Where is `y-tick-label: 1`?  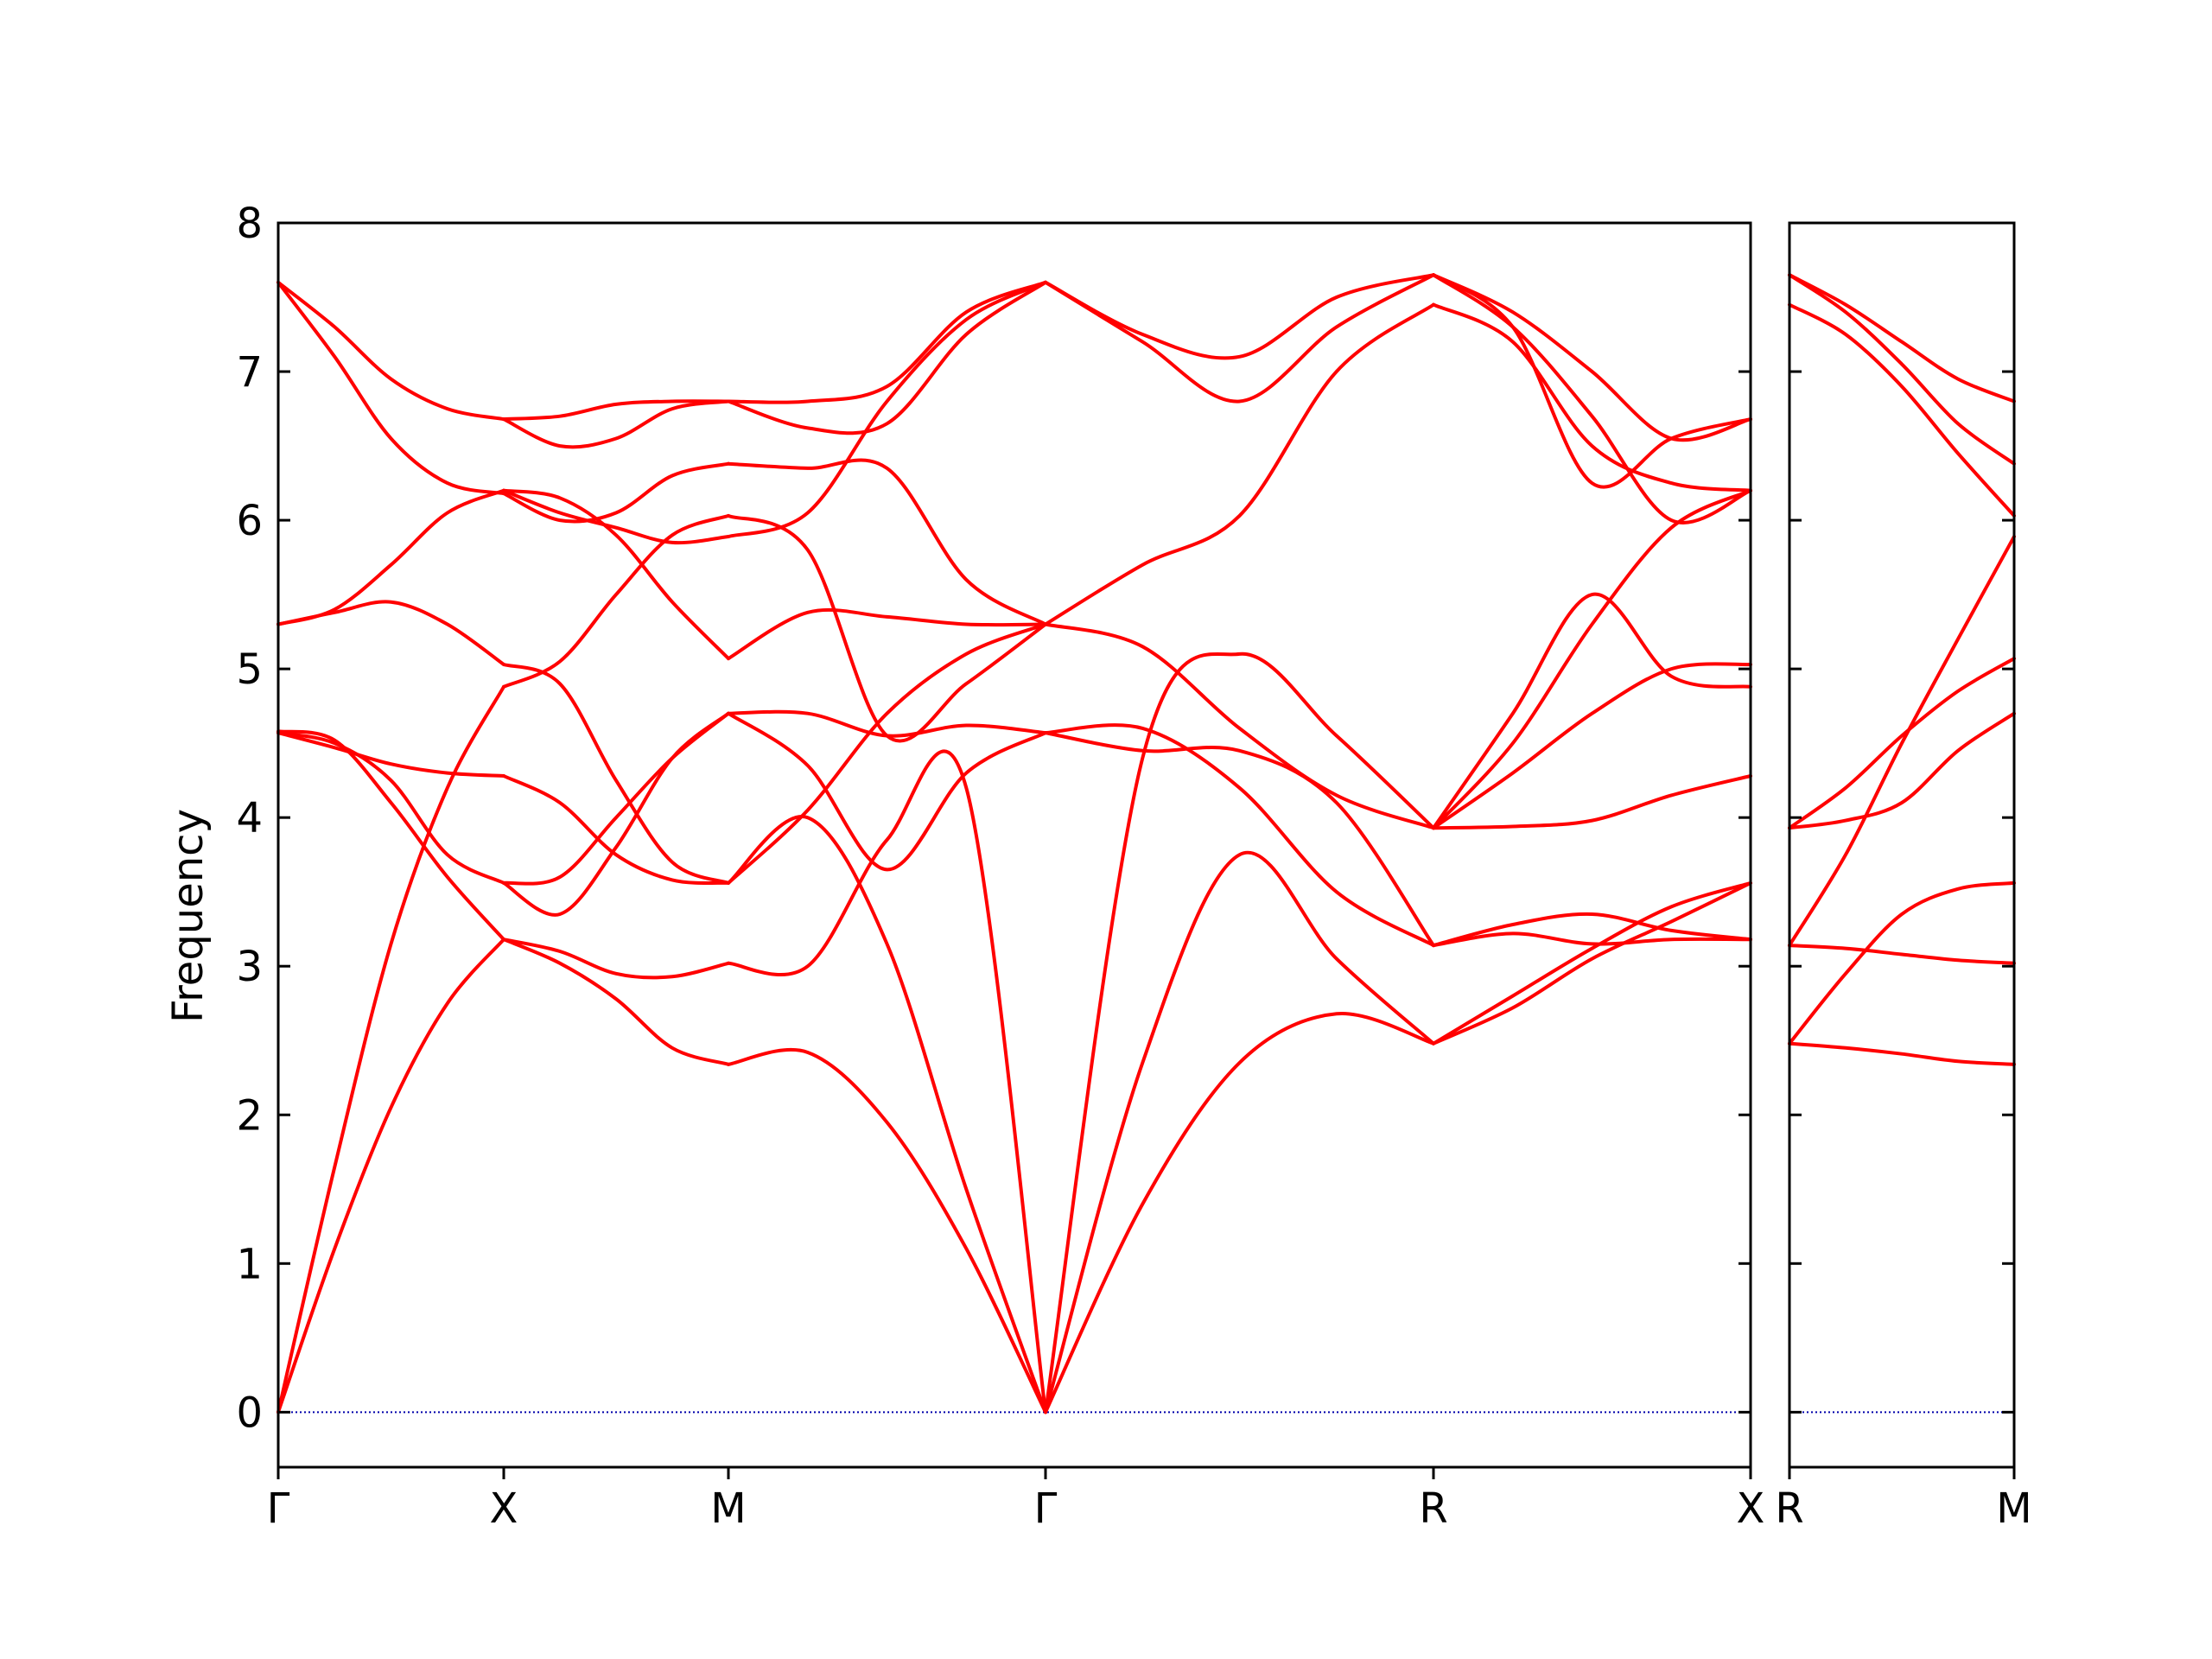 y-tick-label: 1 is located at coordinates (249, 1264).